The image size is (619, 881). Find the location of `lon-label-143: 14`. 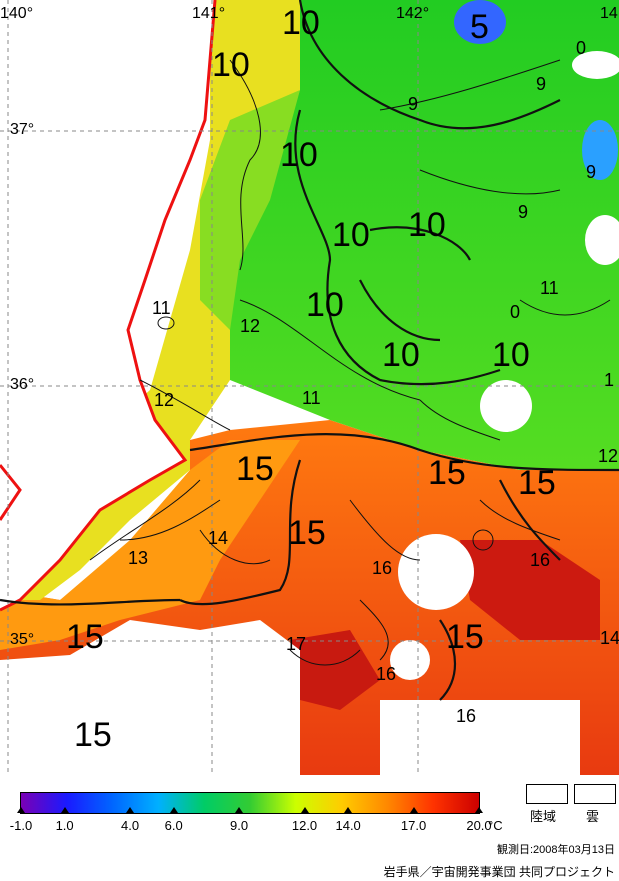

lon-label-143: 14 is located at coordinates (609, 13).